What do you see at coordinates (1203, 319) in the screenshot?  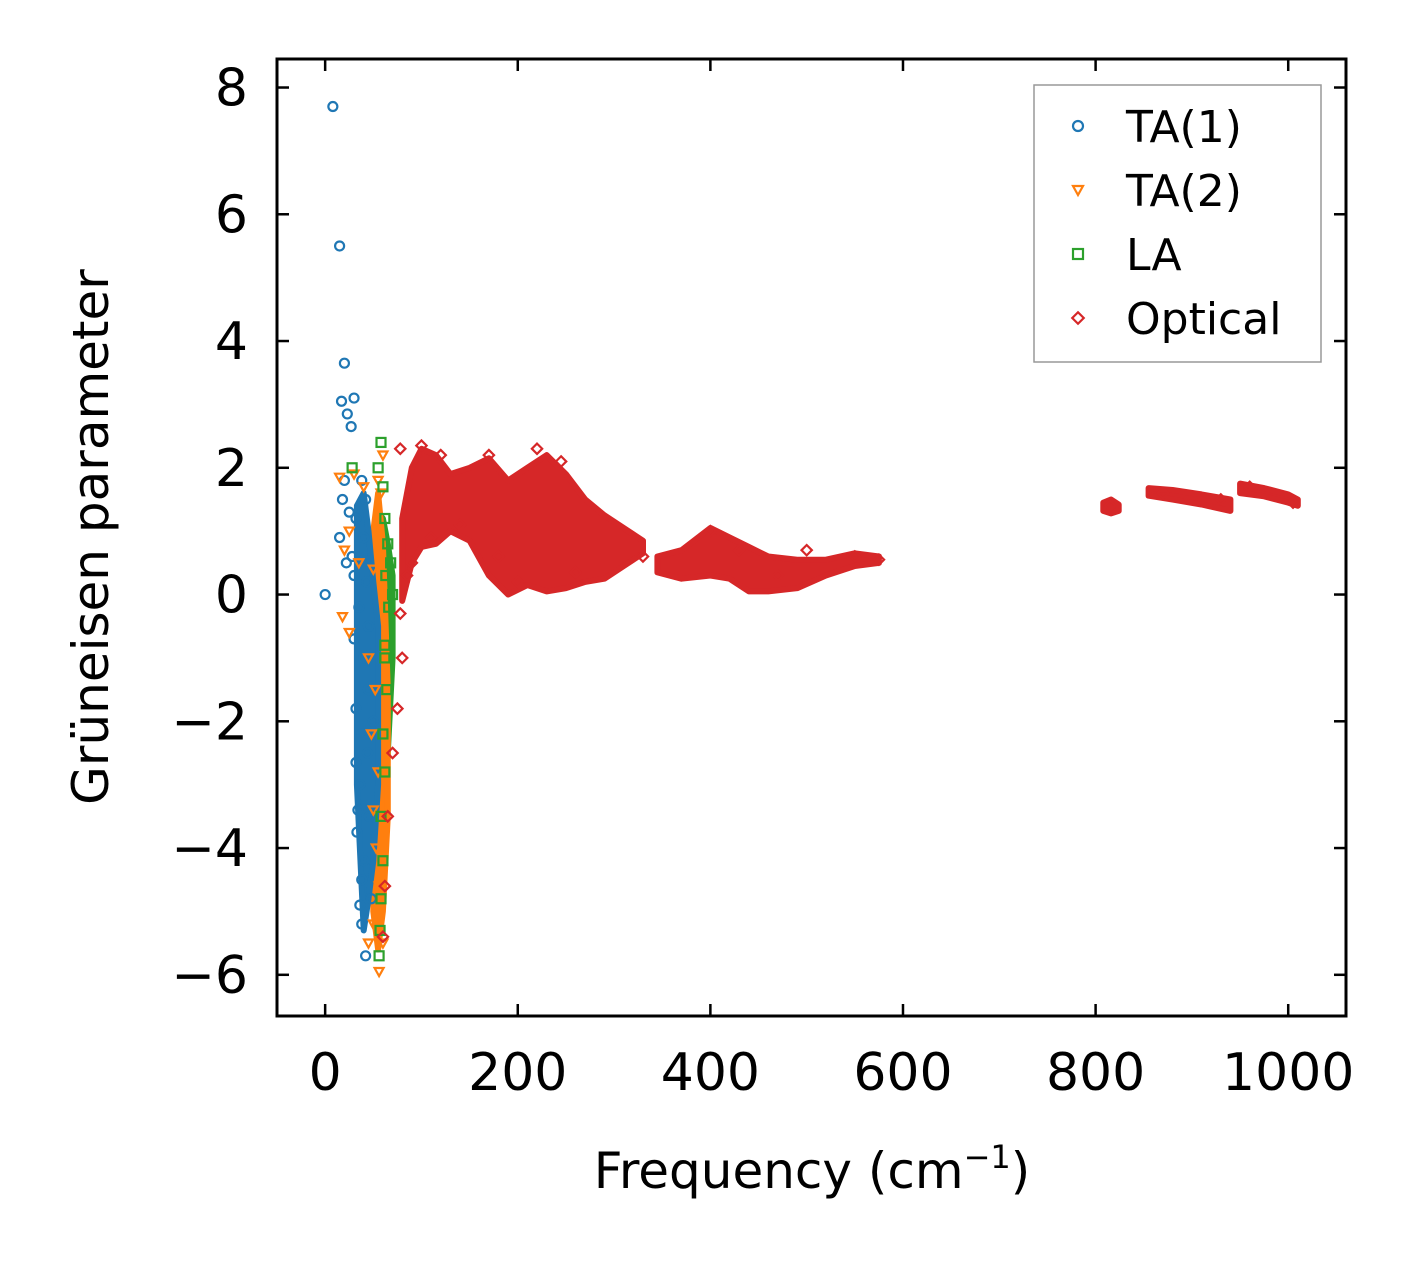 I see `legend-label-optical: Optical` at bounding box center [1203, 319].